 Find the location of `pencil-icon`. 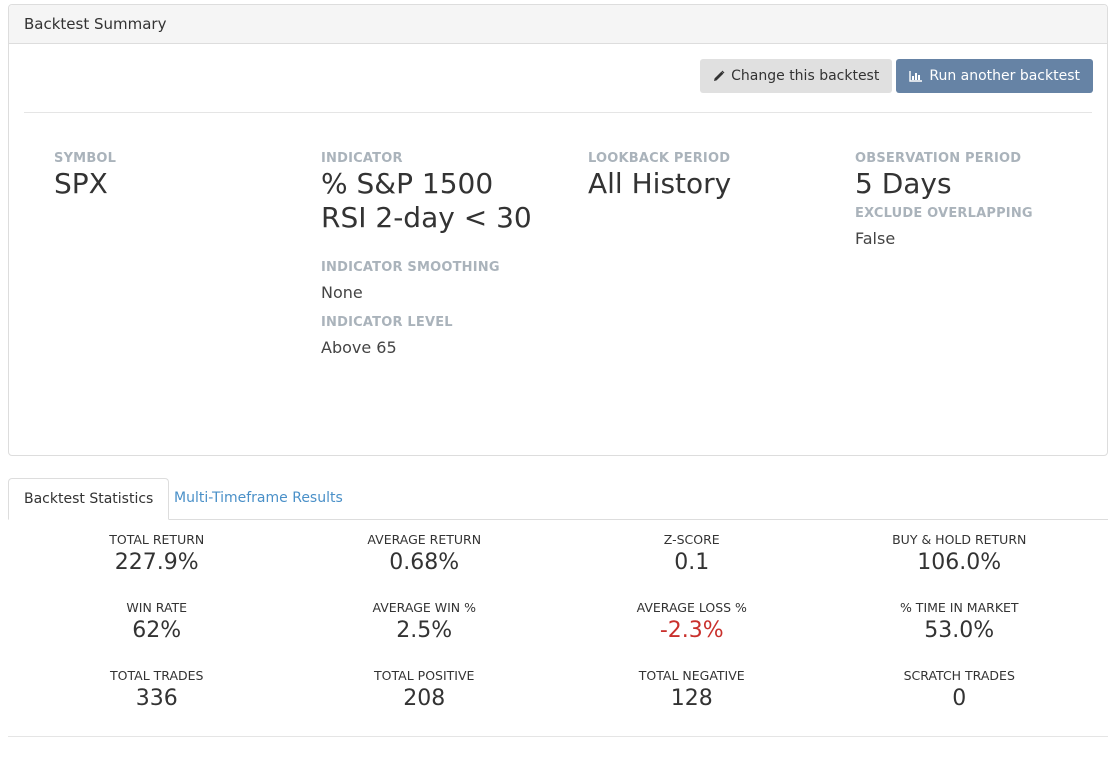

pencil-icon is located at coordinates (719, 76).